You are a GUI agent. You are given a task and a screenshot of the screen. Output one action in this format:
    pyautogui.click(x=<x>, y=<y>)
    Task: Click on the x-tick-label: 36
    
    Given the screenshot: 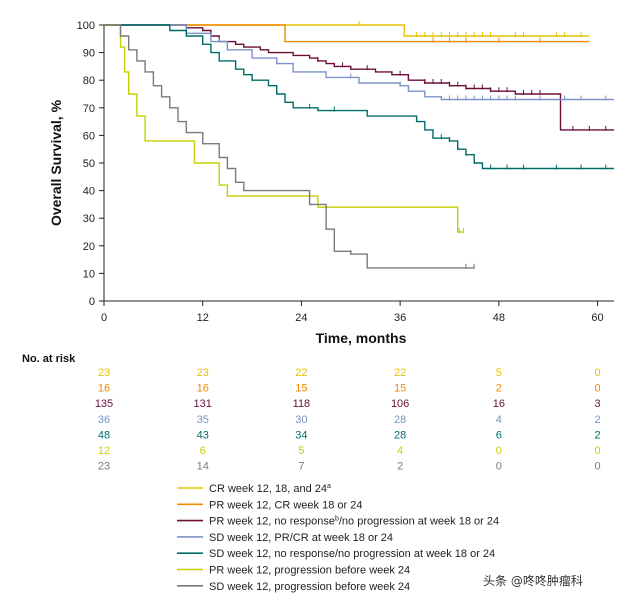 What is the action you would take?
    pyautogui.click(x=400, y=318)
    